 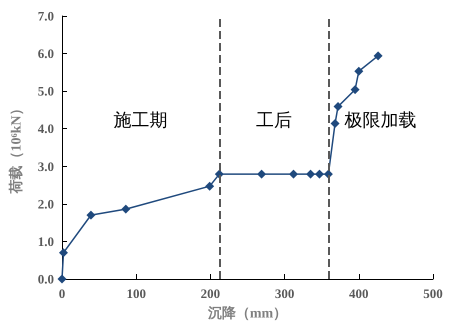 I want to click on y-tick-label: 2.0, so click(x=46, y=204).